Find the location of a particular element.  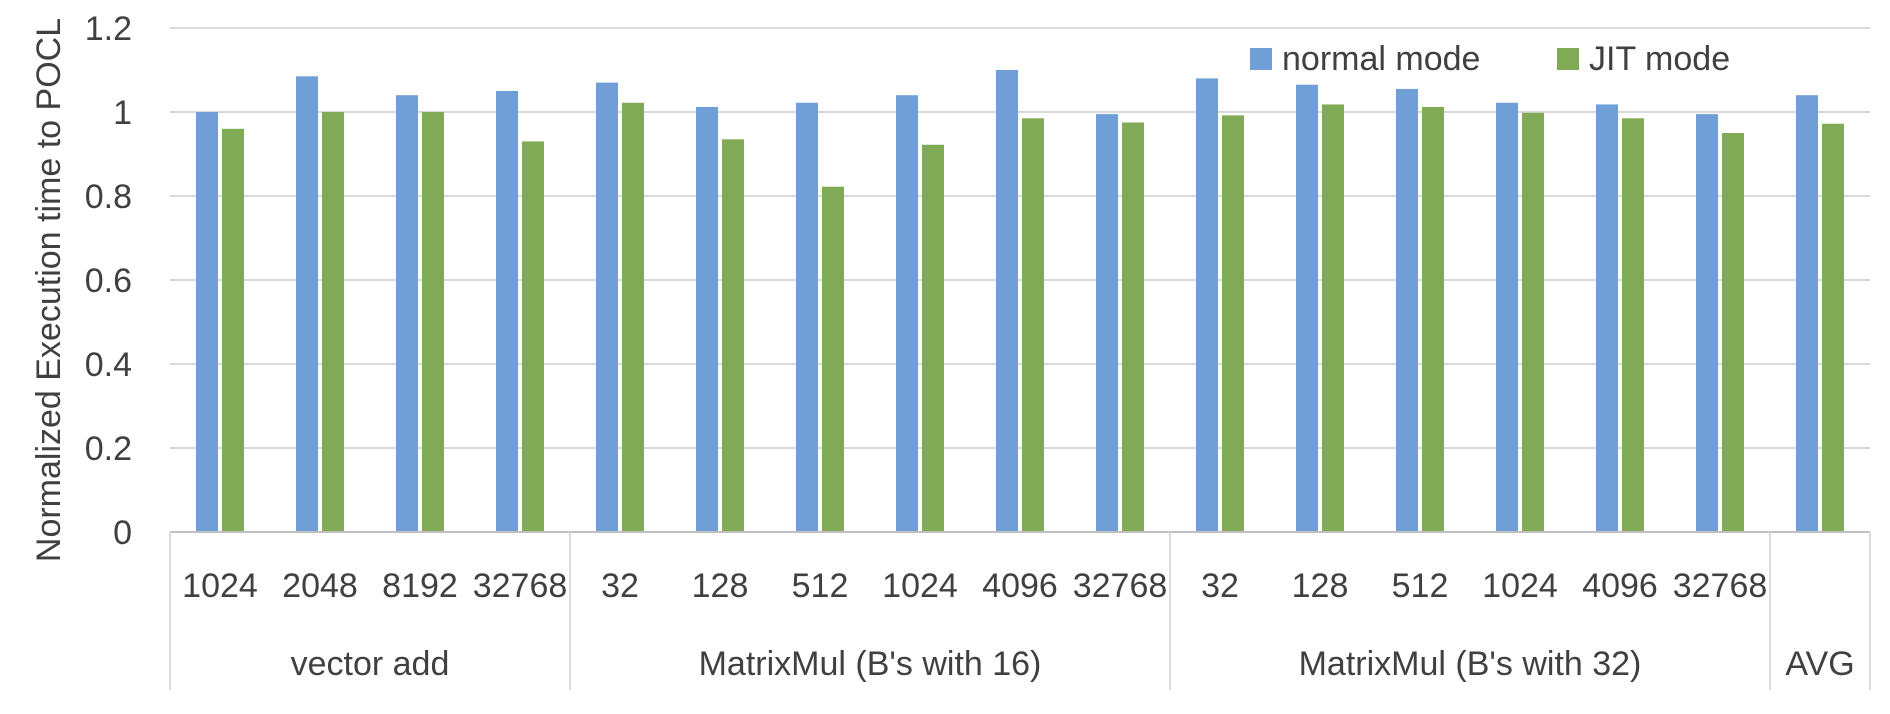

group-label: AVG is located at coordinates (1819, 664).